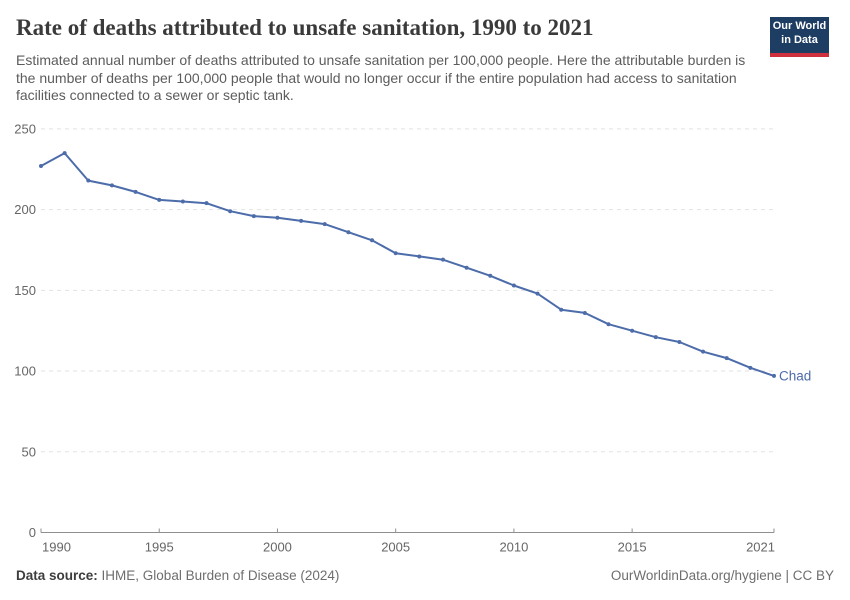 The width and height of the screenshot is (850, 600). What do you see at coordinates (25, 290) in the screenshot?
I see `y-axis-tick-label: 150` at bounding box center [25, 290].